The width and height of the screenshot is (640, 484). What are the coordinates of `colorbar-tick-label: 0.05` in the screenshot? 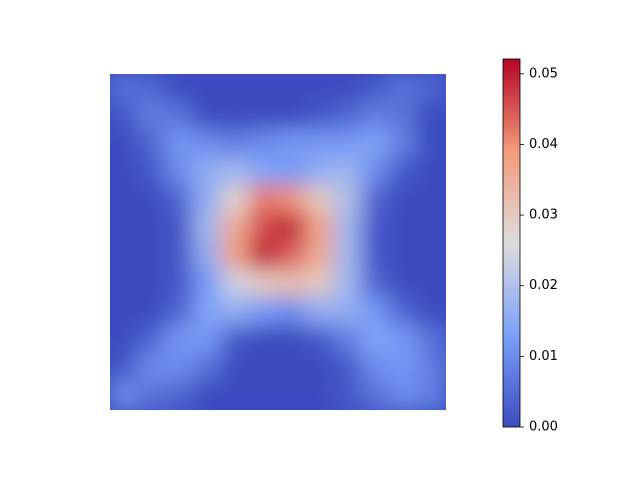 It's located at (543, 73).